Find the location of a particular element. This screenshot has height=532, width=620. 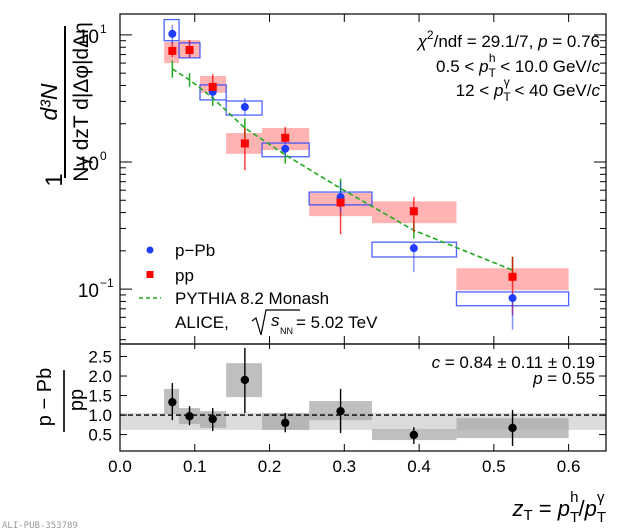

legend-energy: = 5.02 TeV is located at coordinates (337, 322).